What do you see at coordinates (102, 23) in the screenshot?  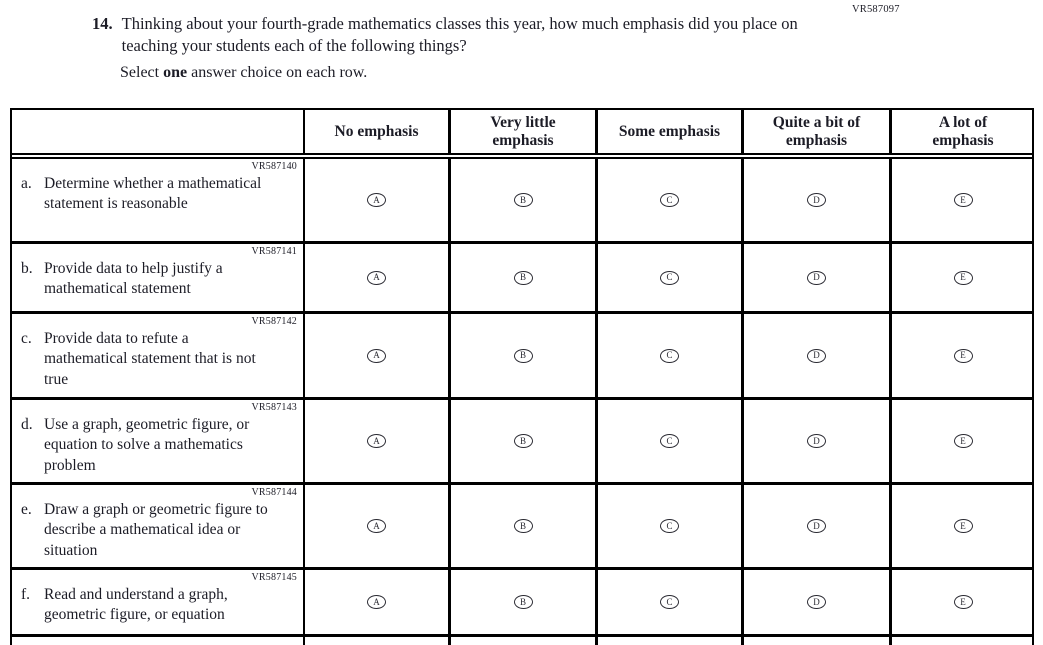 I see `question-number: 14.` at bounding box center [102, 23].